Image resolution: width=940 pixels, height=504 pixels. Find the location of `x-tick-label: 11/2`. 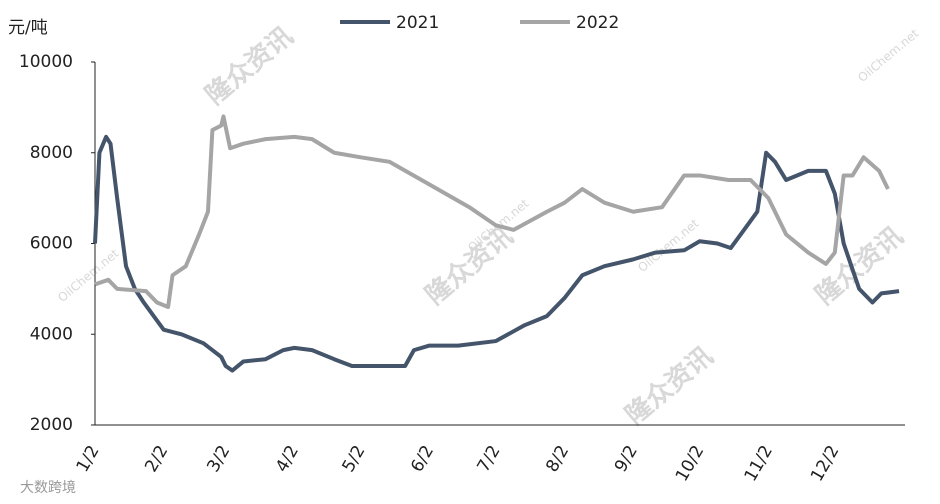

x-tick-label: 11/2 is located at coordinates (759, 463).